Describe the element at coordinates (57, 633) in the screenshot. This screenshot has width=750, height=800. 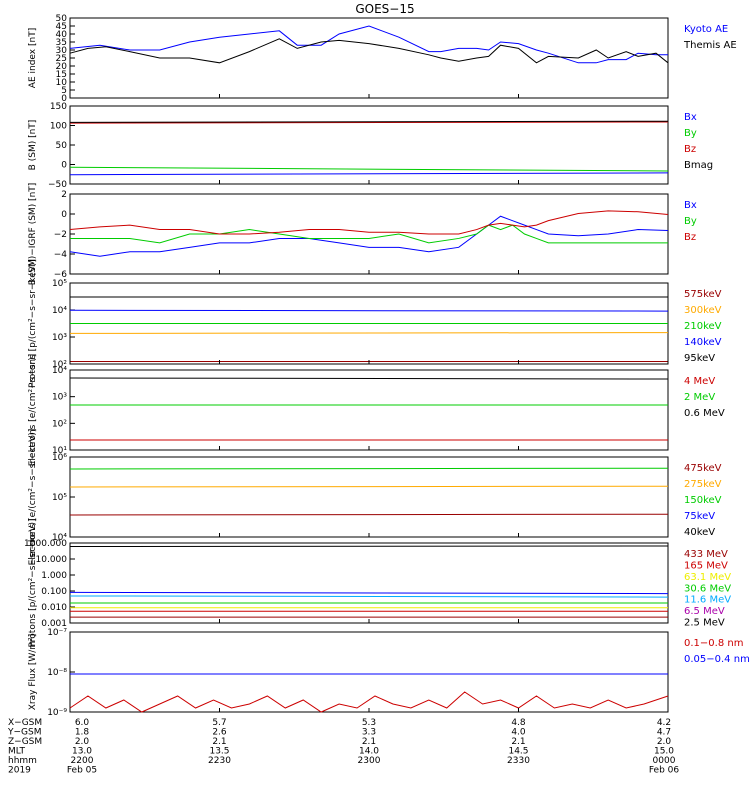
I see `y-tick-label: 10⁻⁷` at that location.